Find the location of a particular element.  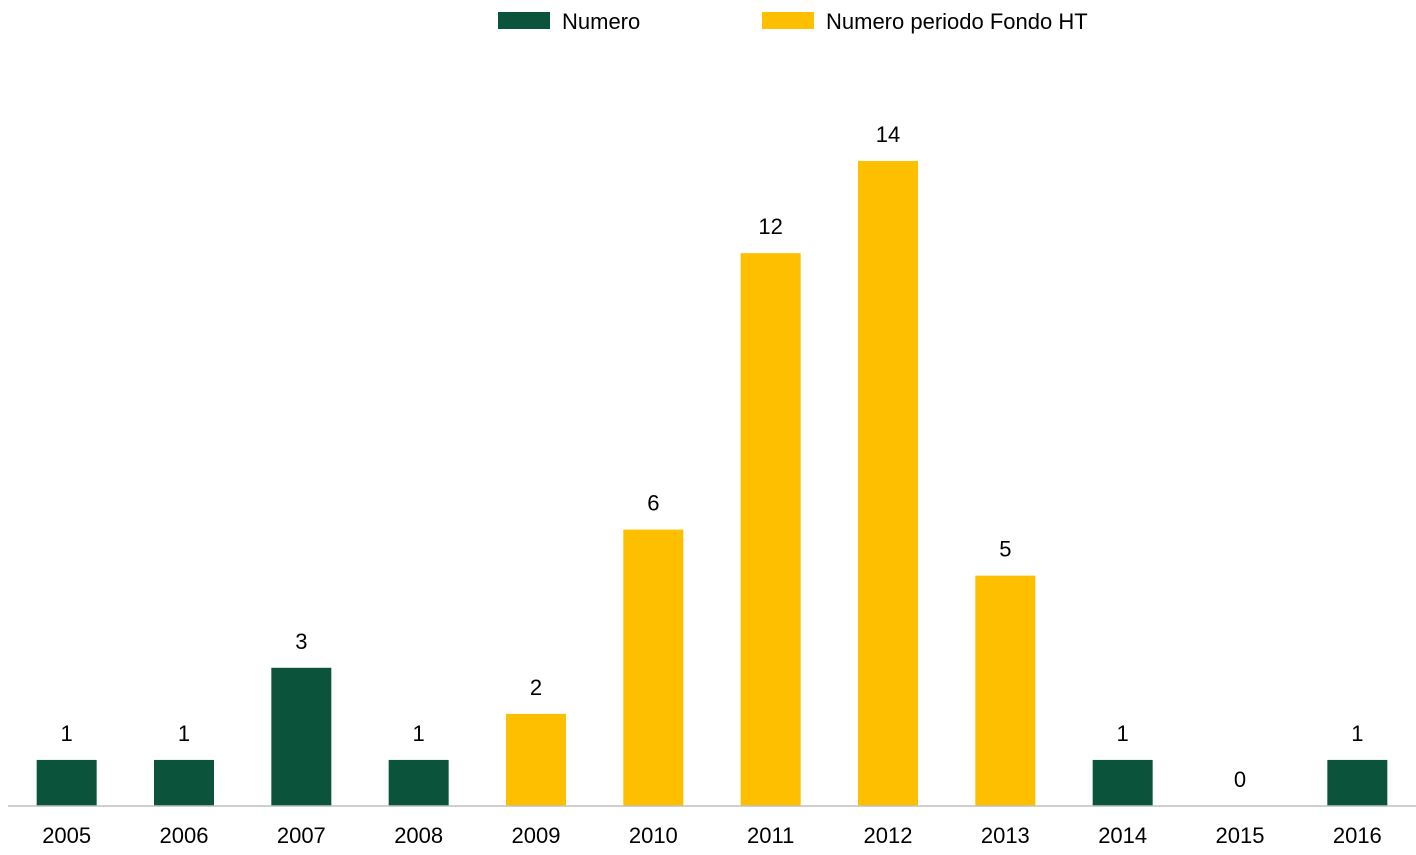

legend-swatch-numero-periodo-fondo-ht is located at coordinates (788, 20).